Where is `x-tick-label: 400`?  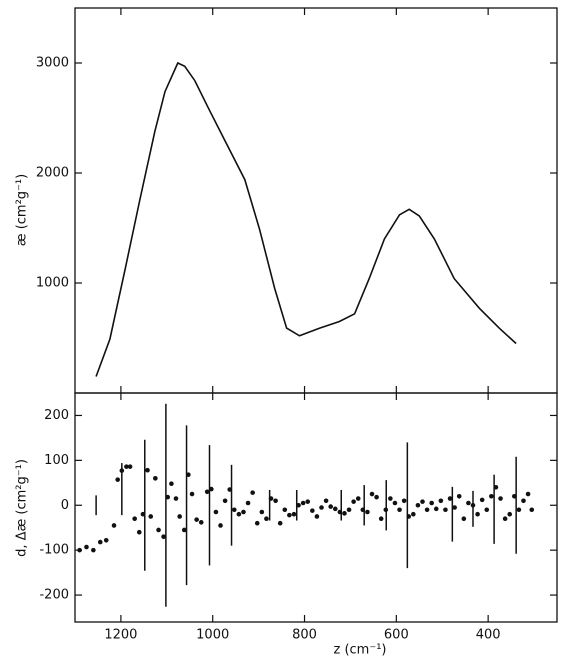 x-tick-label: 400 is located at coordinates (488, 635).